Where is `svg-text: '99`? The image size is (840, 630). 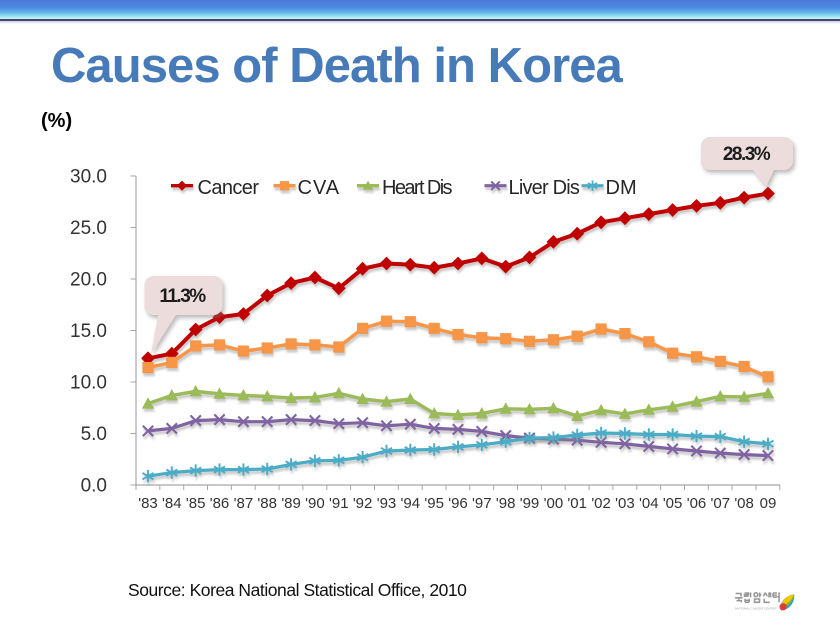
svg-text: '99 is located at coordinates (530, 503).